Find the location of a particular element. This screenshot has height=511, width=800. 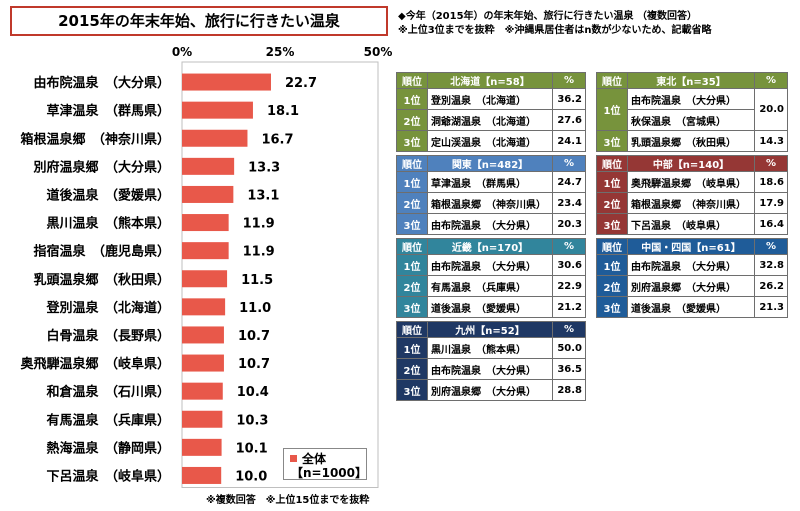

header-region: 北海道【n=58】 is located at coordinates (490, 80).